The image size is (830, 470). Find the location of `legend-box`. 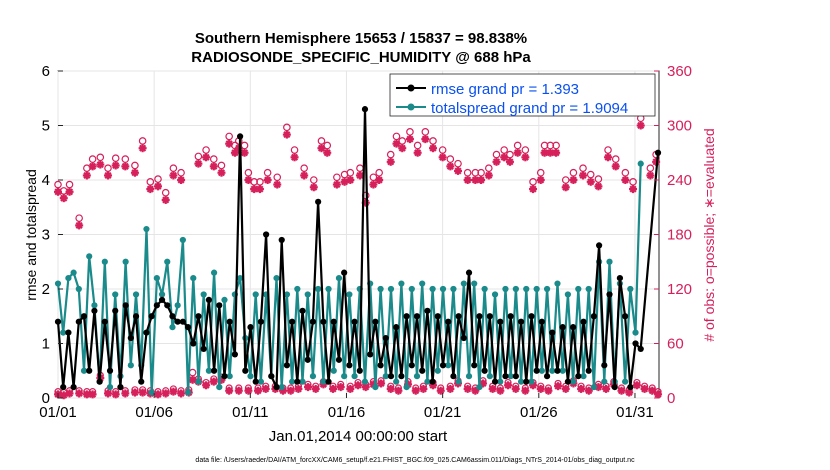

legend-box is located at coordinates (522, 95).